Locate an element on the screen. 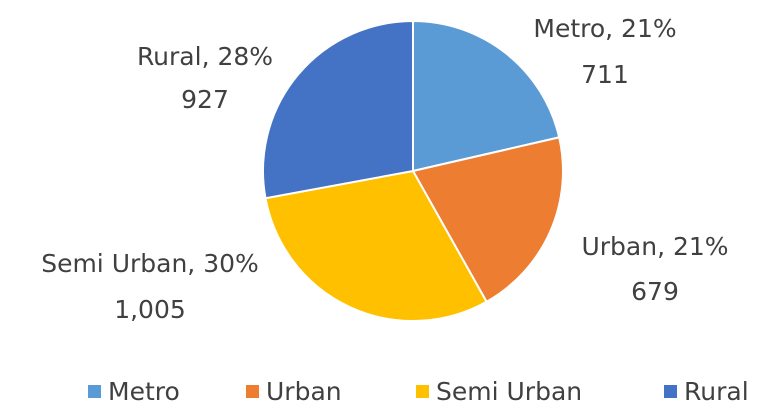 The height and width of the screenshot is (408, 760). data-label: Semi Urban, 30% is located at coordinates (150, 263).